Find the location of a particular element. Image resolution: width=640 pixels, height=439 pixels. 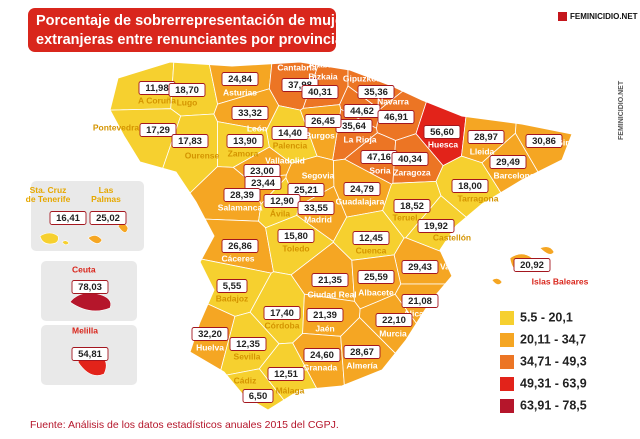

province-name: Valladolid is located at coordinates (285, 160).